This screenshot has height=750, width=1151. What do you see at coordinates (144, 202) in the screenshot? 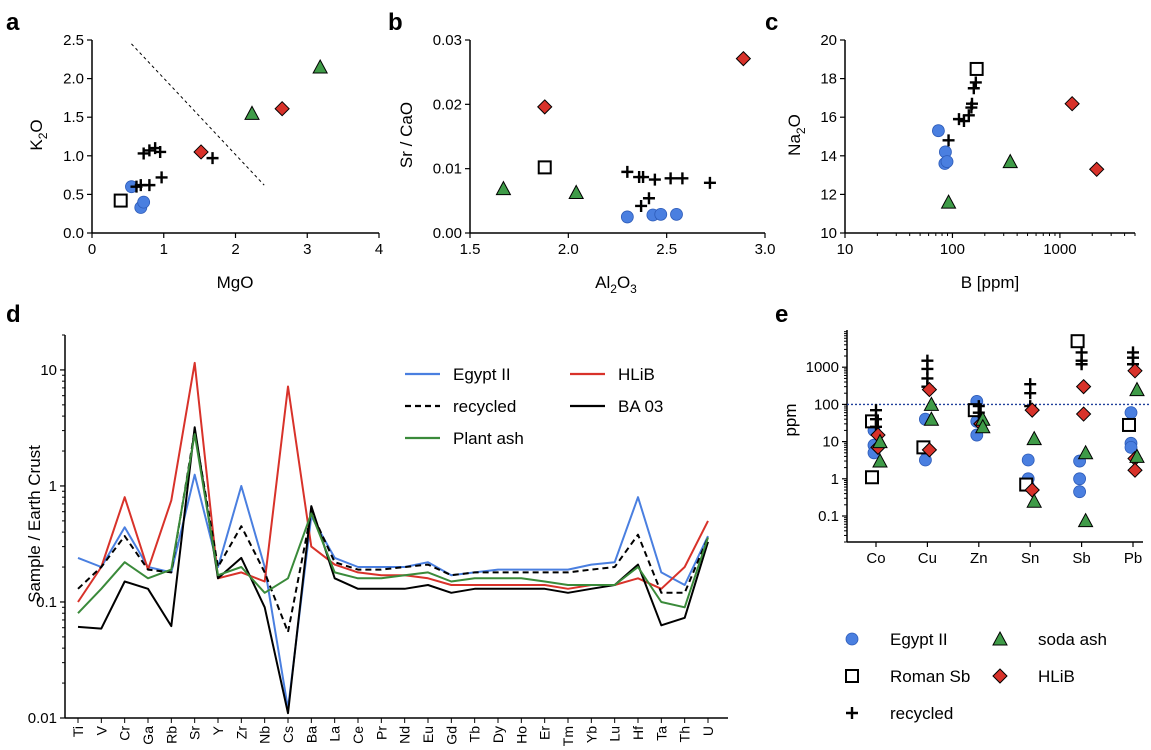
I see `panel-a-point-egypt` at bounding box center [144, 202].